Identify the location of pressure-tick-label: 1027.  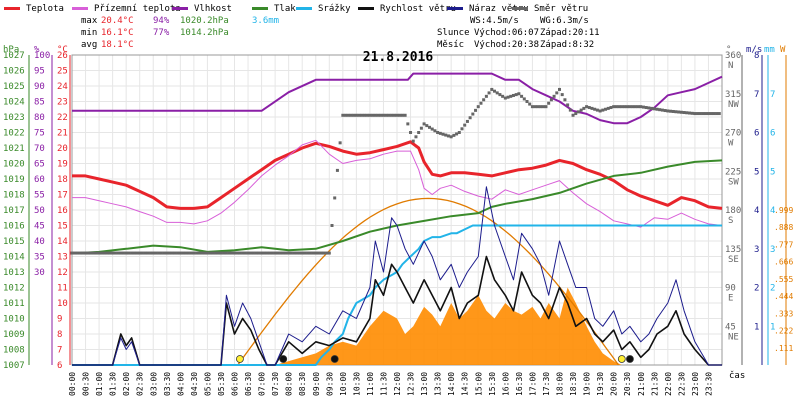
(14, 56).